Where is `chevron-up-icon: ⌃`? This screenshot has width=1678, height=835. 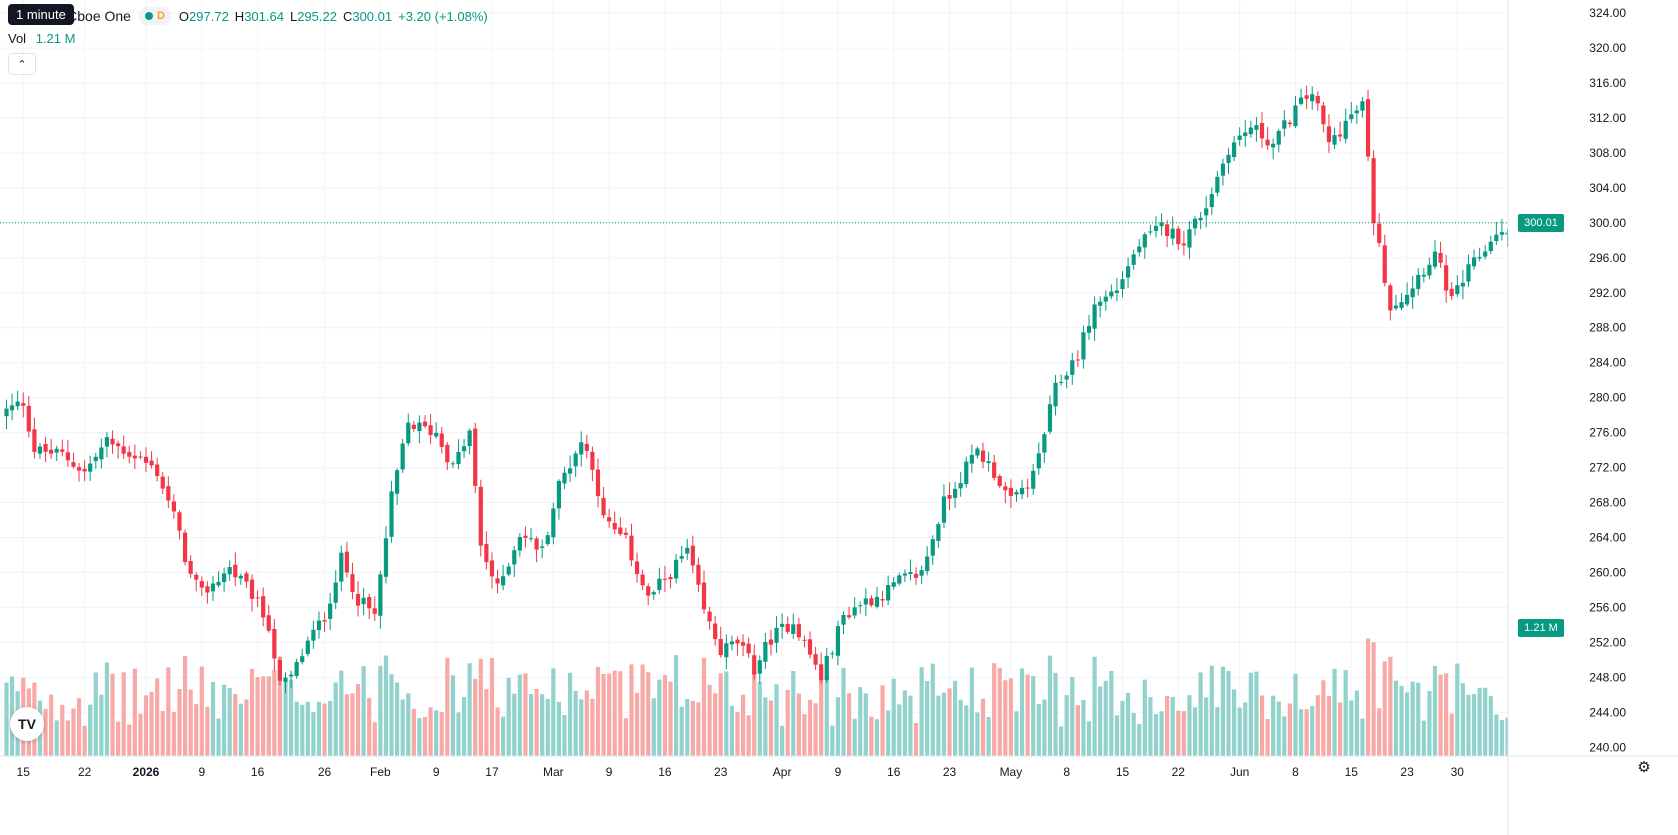 chevron-up-icon: ⌃ is located at coordinates (22, 64).